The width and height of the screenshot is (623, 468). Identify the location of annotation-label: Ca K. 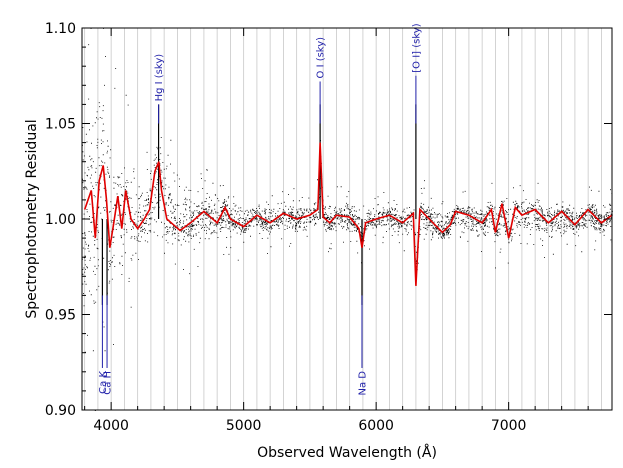
(103, 382).